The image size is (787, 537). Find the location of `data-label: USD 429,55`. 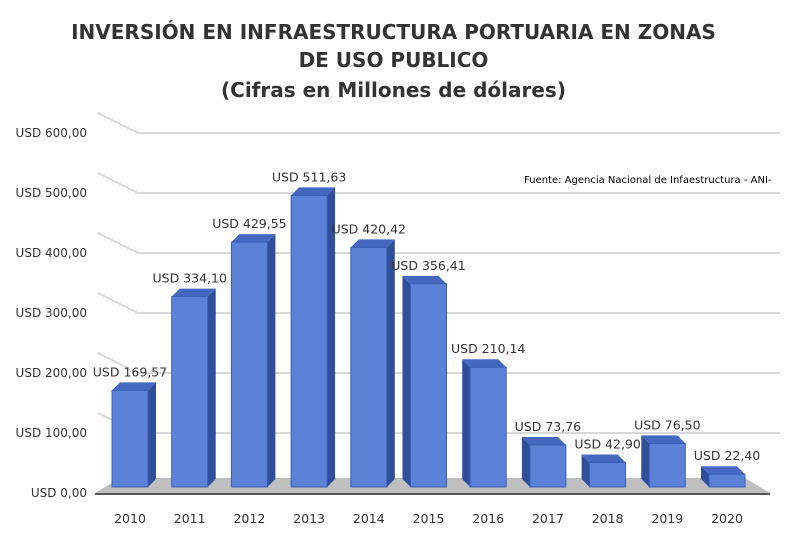

data-label: USD 429,55 is located at coordinates (249, 223).